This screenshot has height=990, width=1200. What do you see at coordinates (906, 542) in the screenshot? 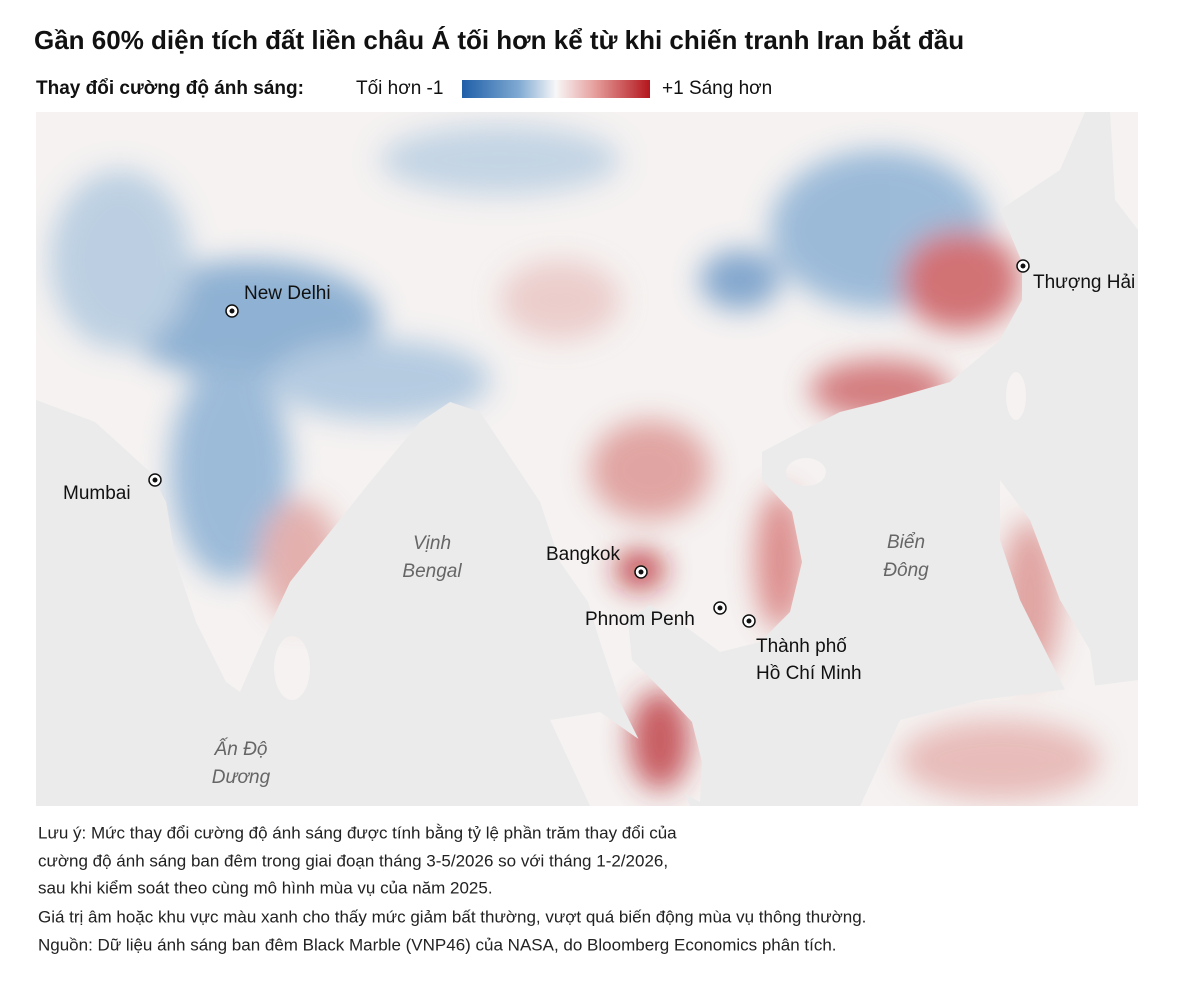
I see `water-label: Biển` at bounding box center [906, 542].